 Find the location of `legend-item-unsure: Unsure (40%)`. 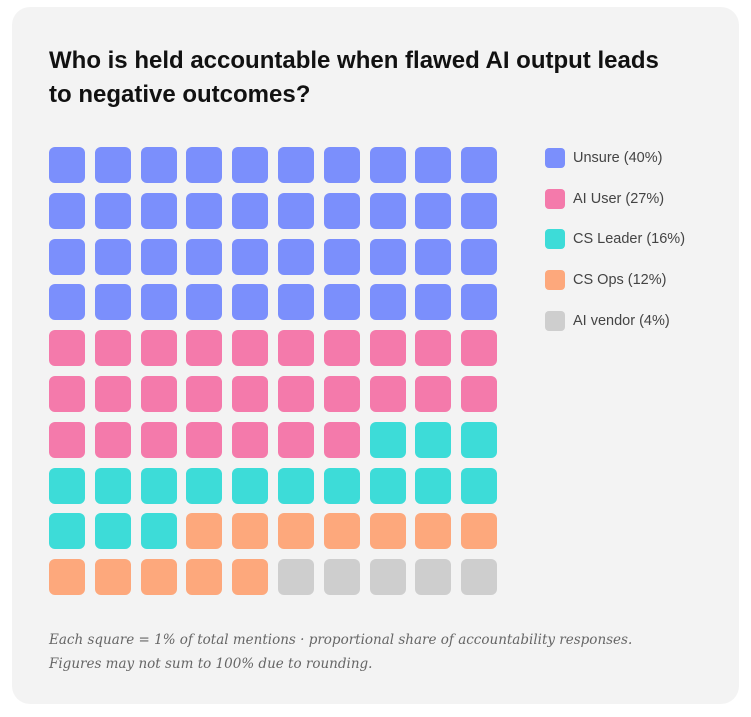

legend-item-unsure: Unsure (40%) is located at coordinates (603, 158).